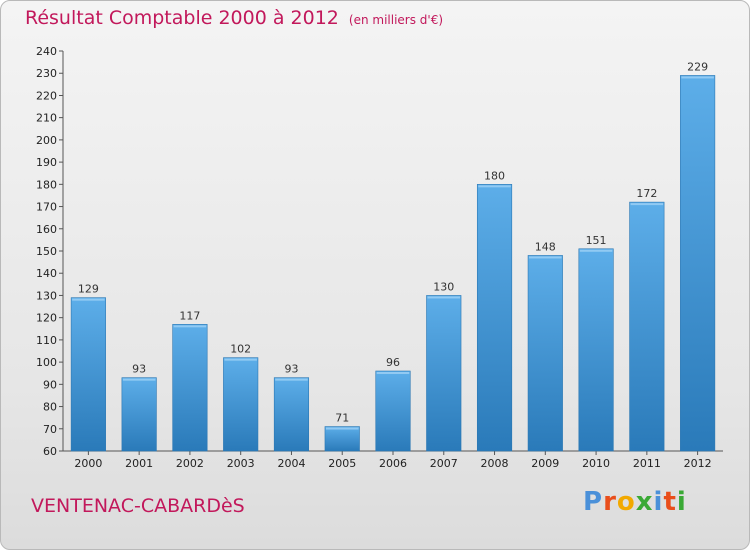 The image size is (750, 550). What do you see at coordinates (241, 463) in the screenshot?
I see `x-tick-label-2003: 2003` at bounding box center [241, 463].